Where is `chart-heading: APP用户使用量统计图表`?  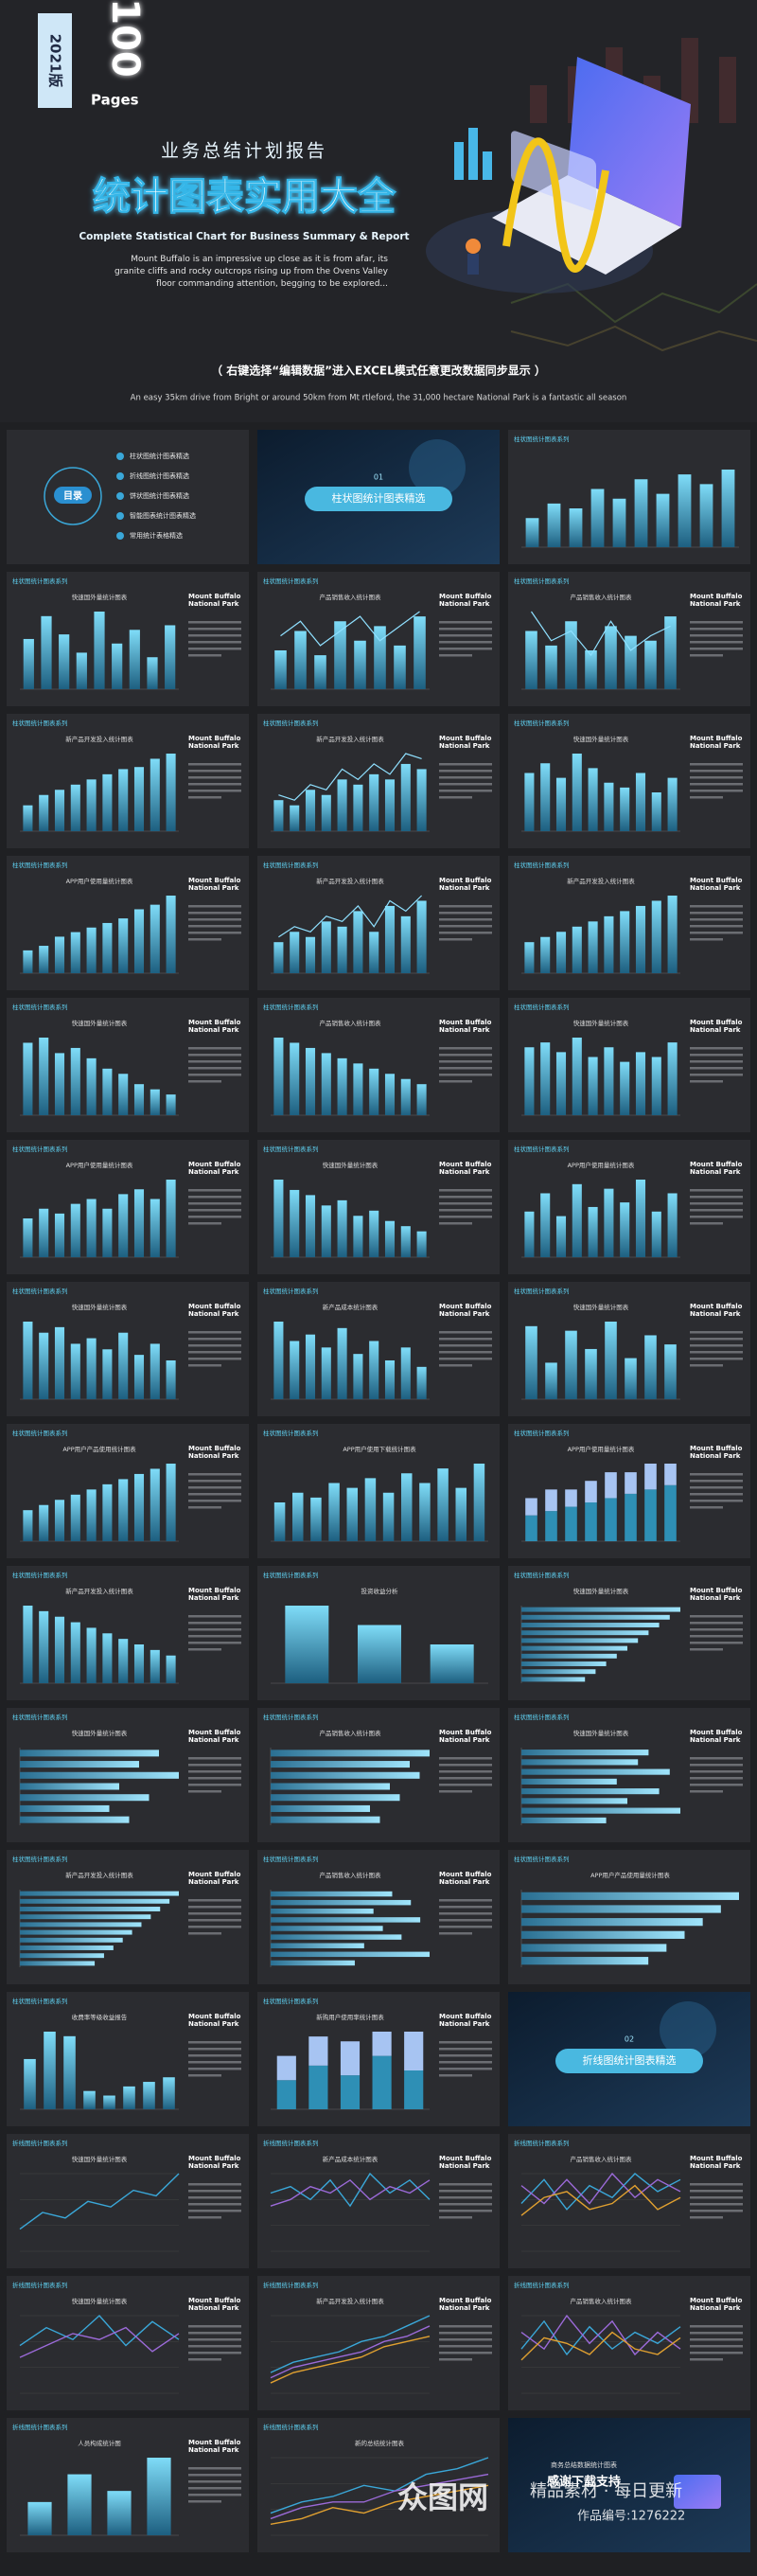
chart-heading: APP用户使用量统计图表 is located at coordinates (601, 1165).